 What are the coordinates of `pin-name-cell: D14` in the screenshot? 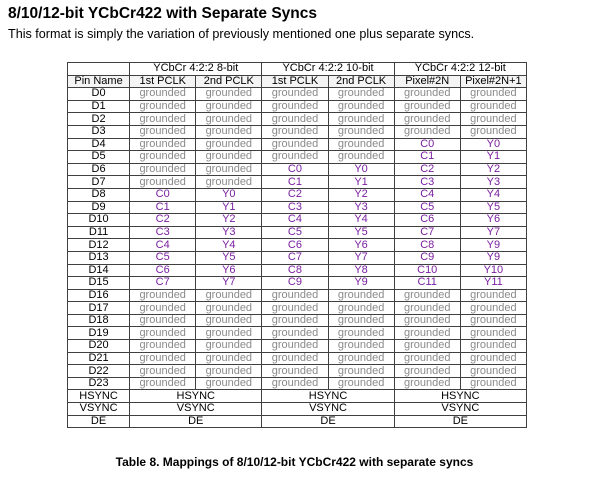 It's located at (98, 270).